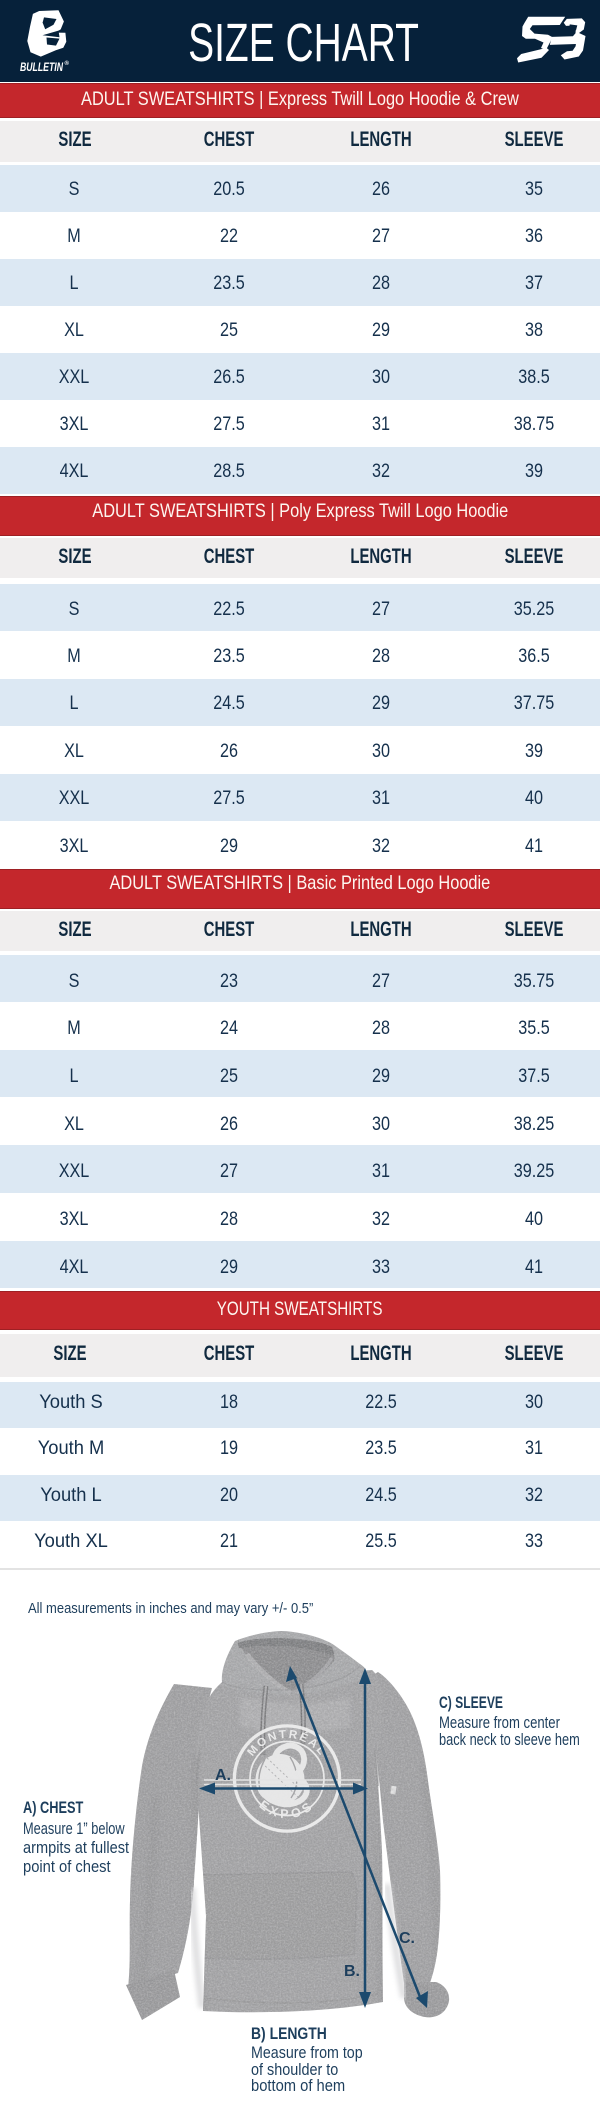 The width and height of the screenshot is (600, 2110). Describe the element at coordinates (41, 67) in the screenshot. I see `svg-text: BULLETIN` at that location.